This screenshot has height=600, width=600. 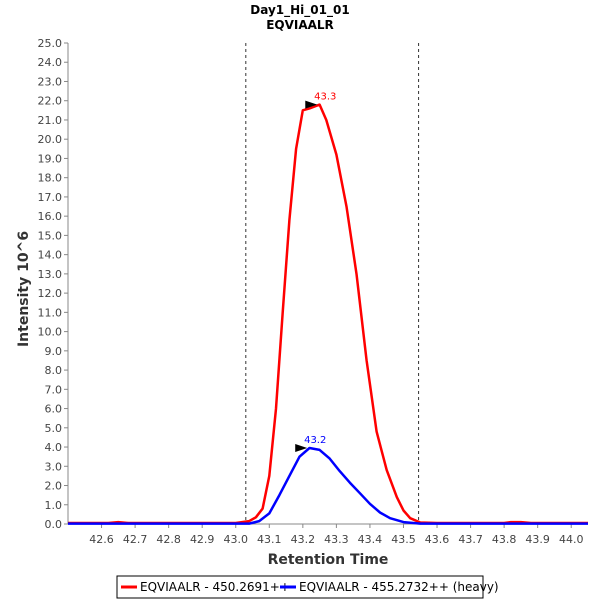 What do you see at coordinates (235, 539) in the screenshot?
I see `x-tick-label: 43.0` at bounding box center [235, 539].